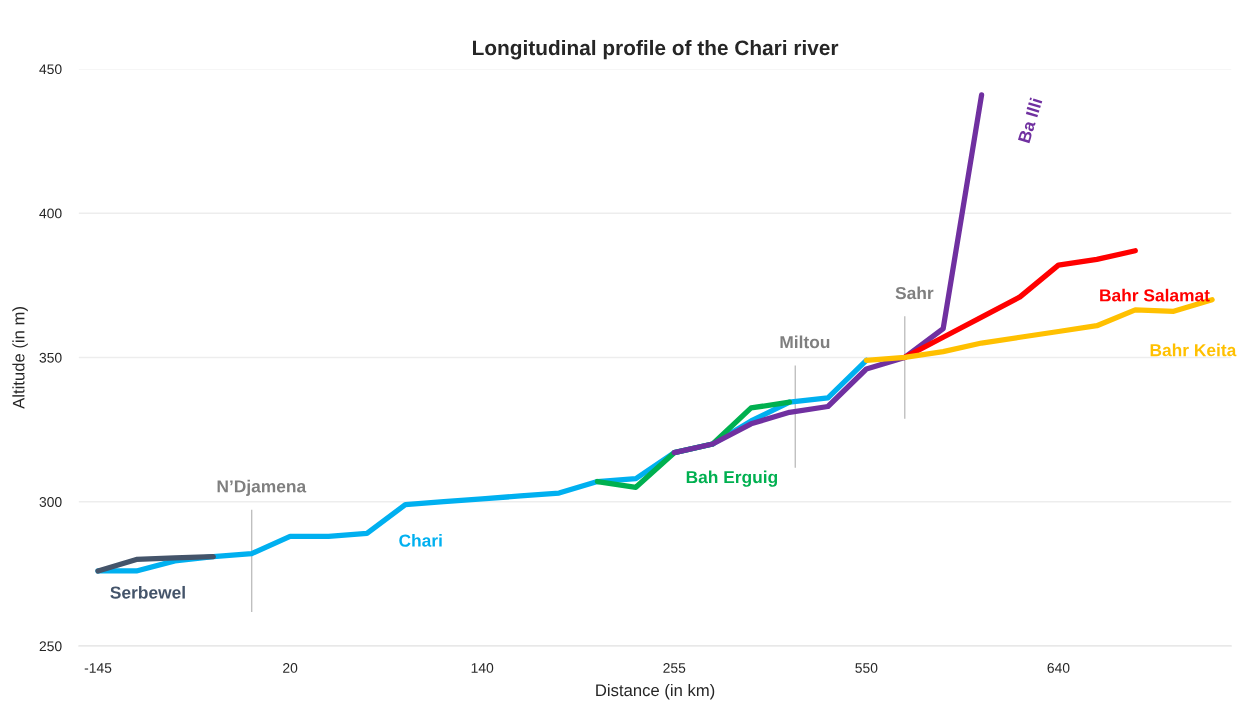  What do you see at coordinates (805, 342) in the screenshot?
I see `annotation: Miltou` at bounding box center [805, 342].